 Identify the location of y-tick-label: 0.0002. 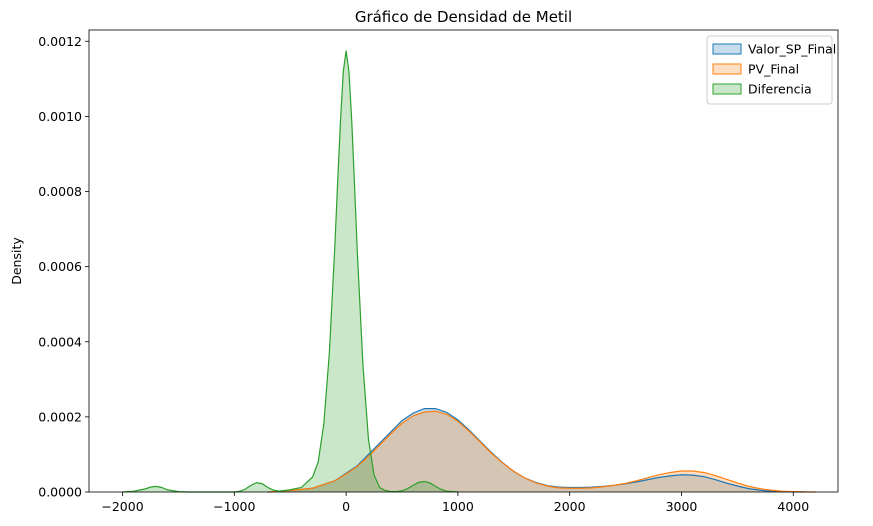
(60, 416).